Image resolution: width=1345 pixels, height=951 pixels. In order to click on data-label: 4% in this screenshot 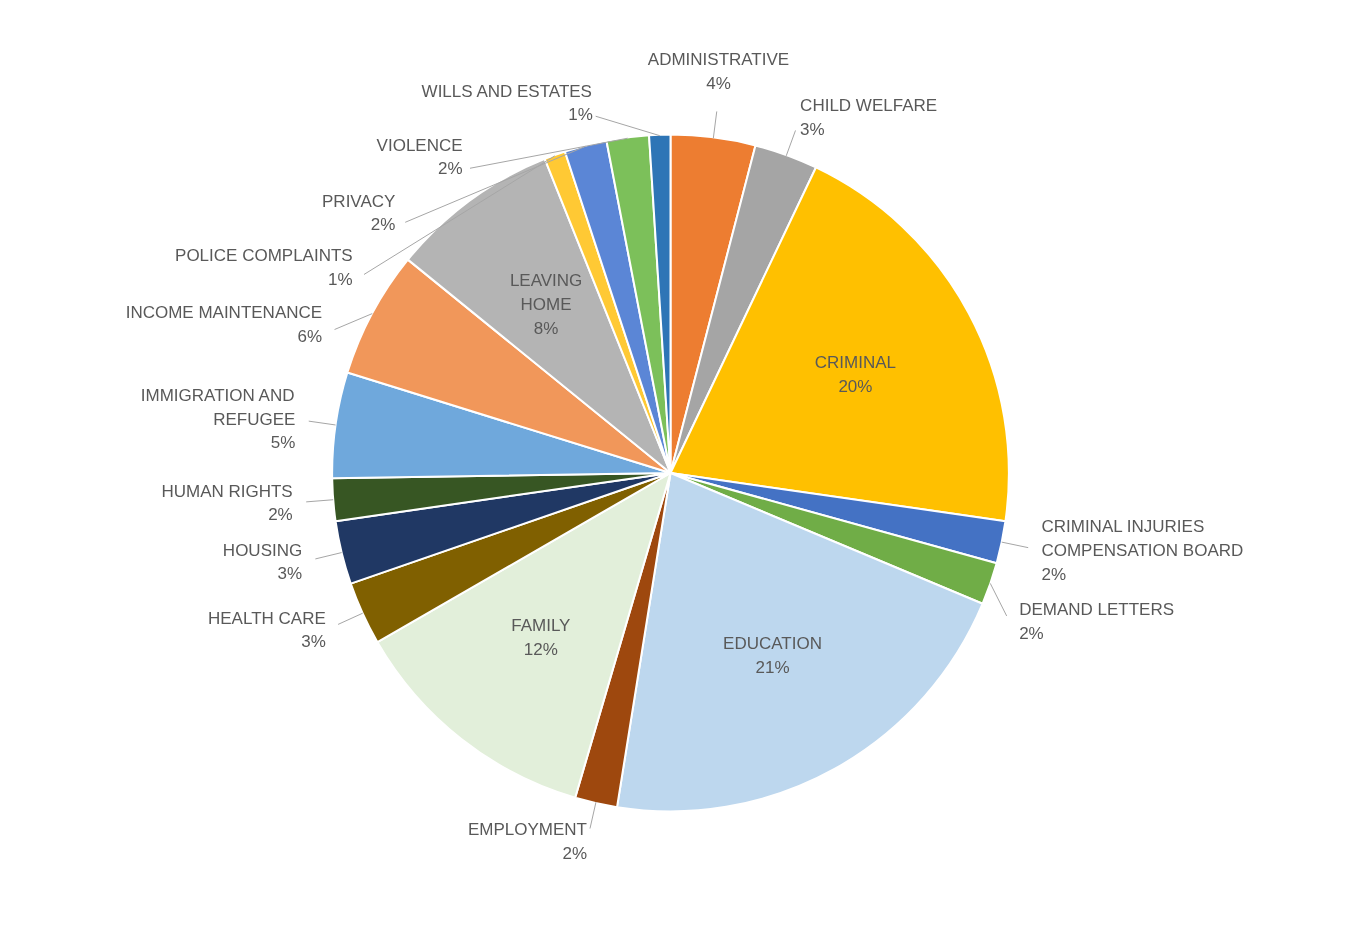, I will do `click(718, 84)`.